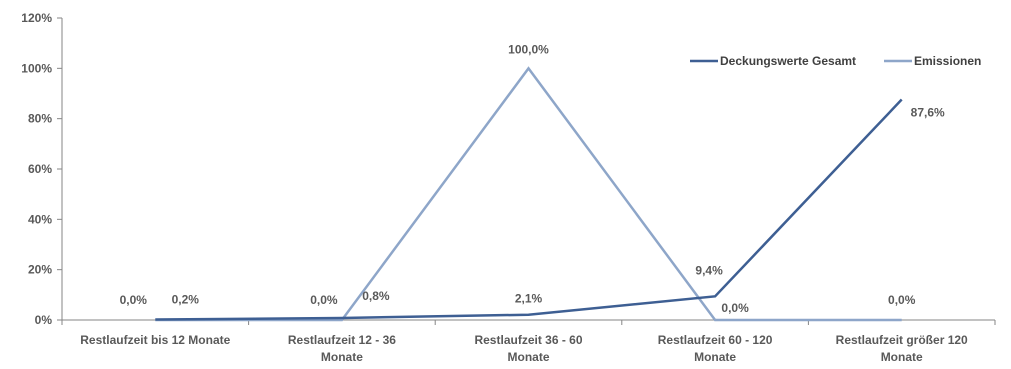 The height and width of the screenshot is (369, 1011). I want to click on data-label: 2,1%, so click(529, 299).